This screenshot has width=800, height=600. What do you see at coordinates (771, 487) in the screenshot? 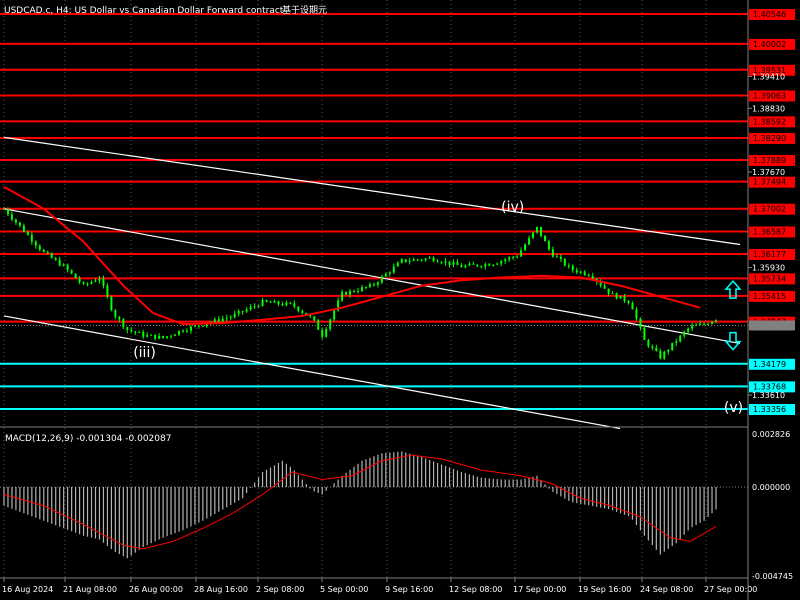
I see `macd-tick-label: 0.000000` at bounding box center [771, 487].